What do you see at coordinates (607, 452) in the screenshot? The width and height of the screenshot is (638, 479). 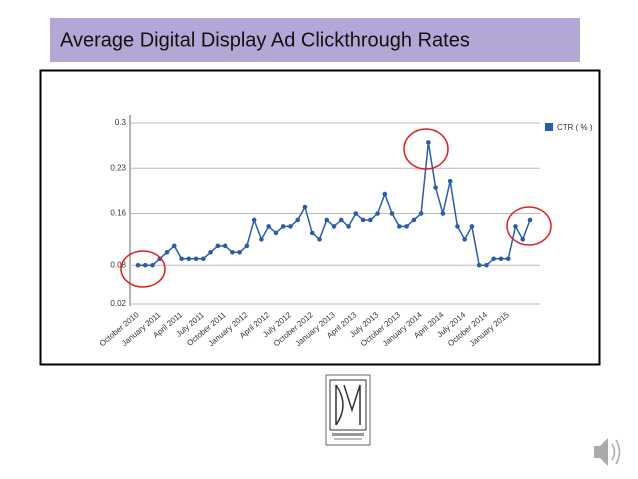 I see `speaker-icon` at bounding box center [607, 452].